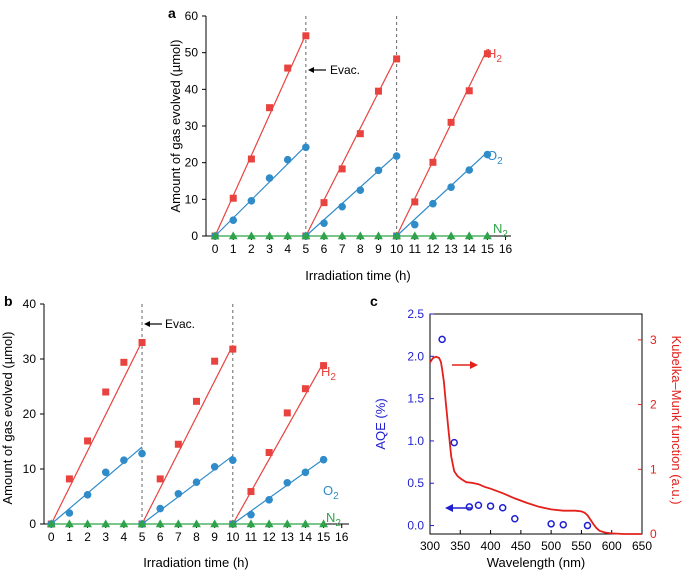 The image size is (685, 572). I want to click on panel-c-y-tick-label-left: 0.5, so click(415, 483).